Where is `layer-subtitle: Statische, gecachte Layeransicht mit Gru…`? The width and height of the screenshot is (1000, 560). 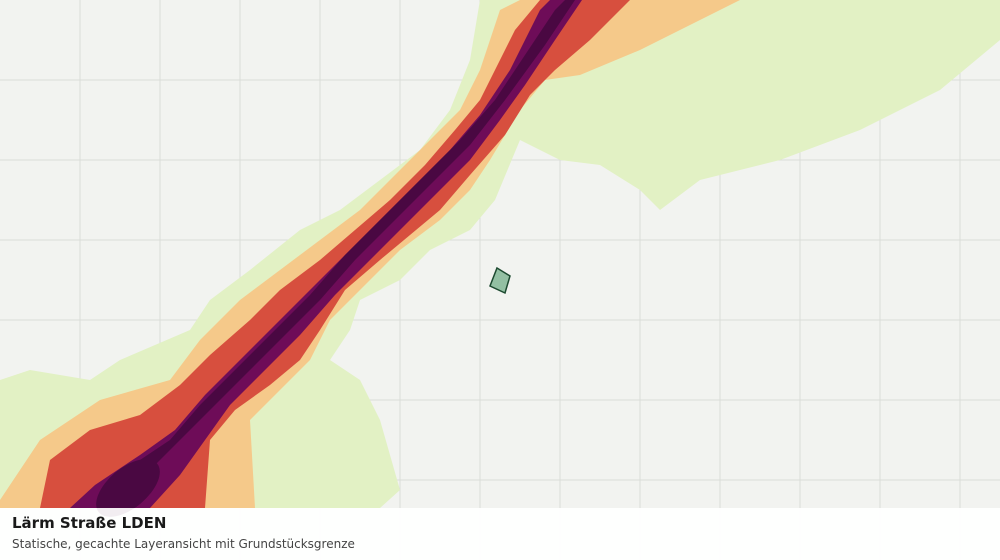 layer-subtitle: Statische, gecachte Layeransicht mit Gru… is located at coordinates (183, 544).